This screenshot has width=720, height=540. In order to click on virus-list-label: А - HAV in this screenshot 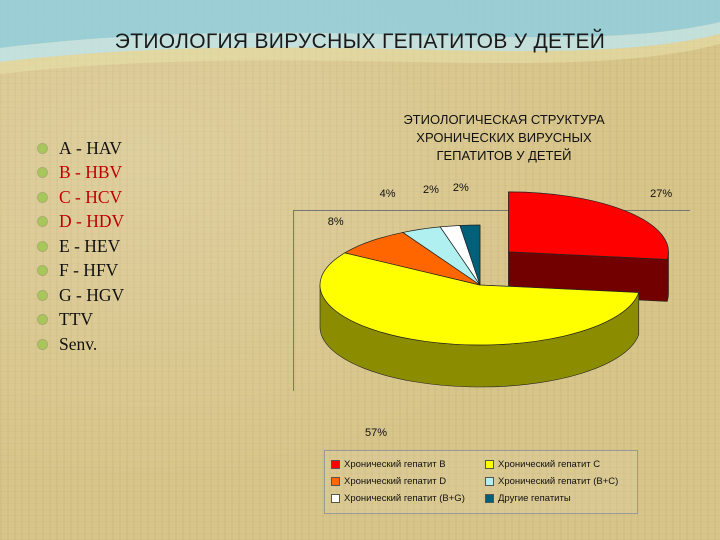, I will do `click(90, 147)`.